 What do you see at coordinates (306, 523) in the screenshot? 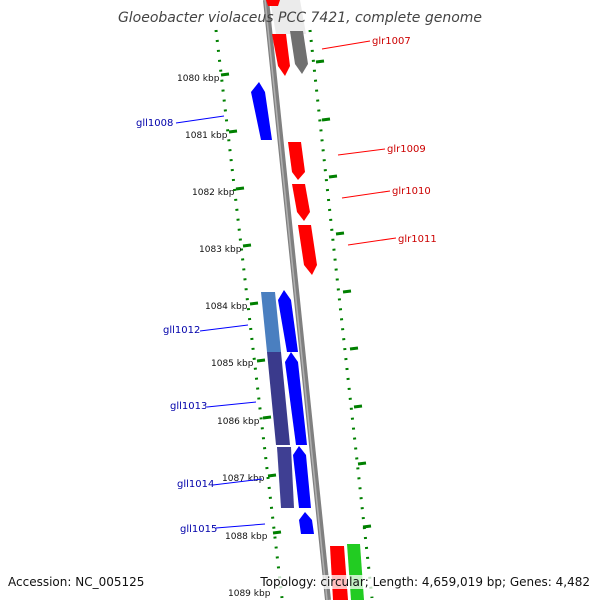
I see `gene-gll1015-arrow` at bounding box center [306, 523].